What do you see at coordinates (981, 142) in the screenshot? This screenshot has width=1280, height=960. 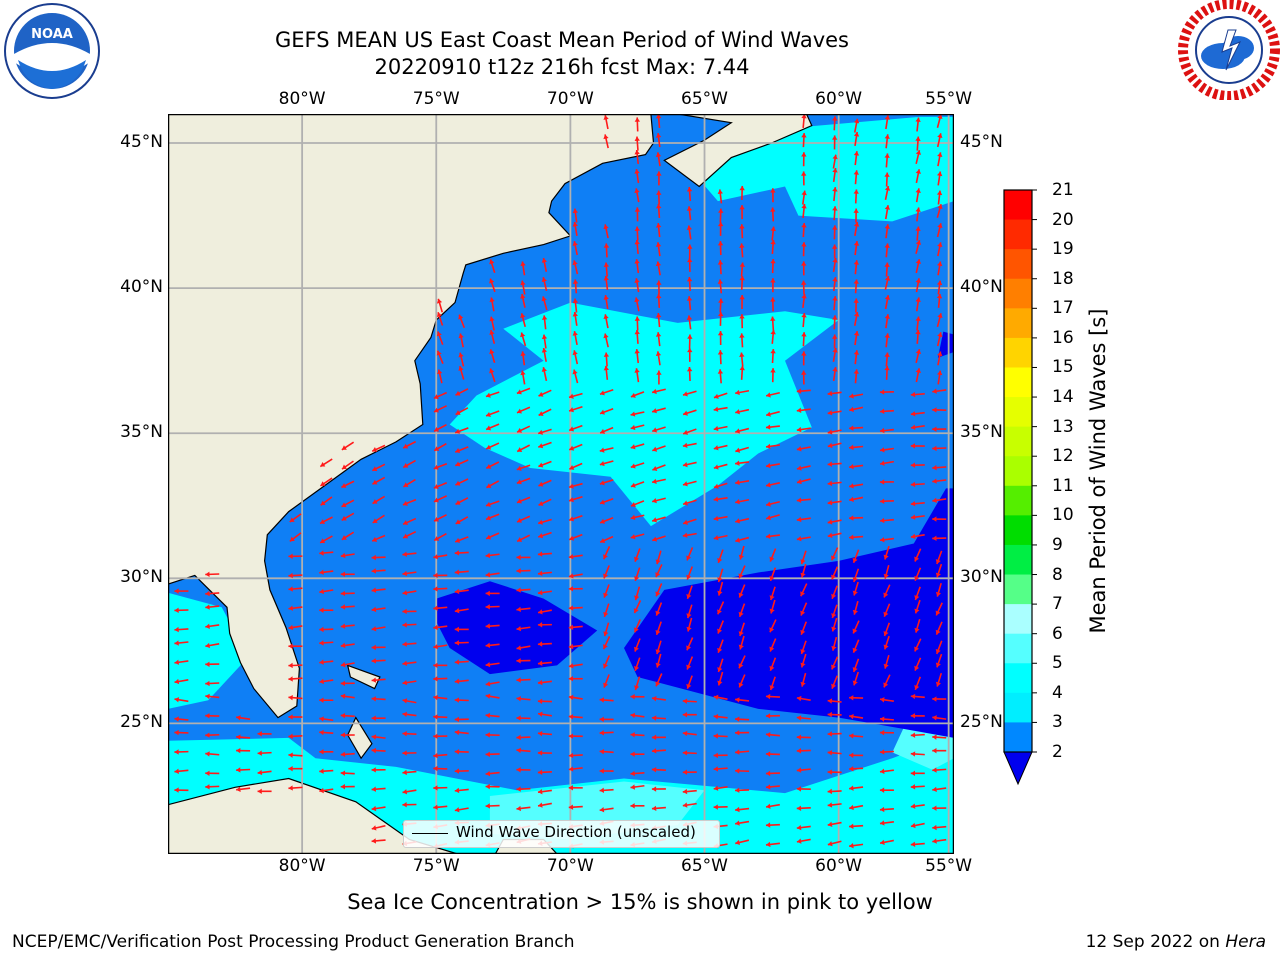 I see `lat-tick-right: 45°N` at bounding box center [981, 142].